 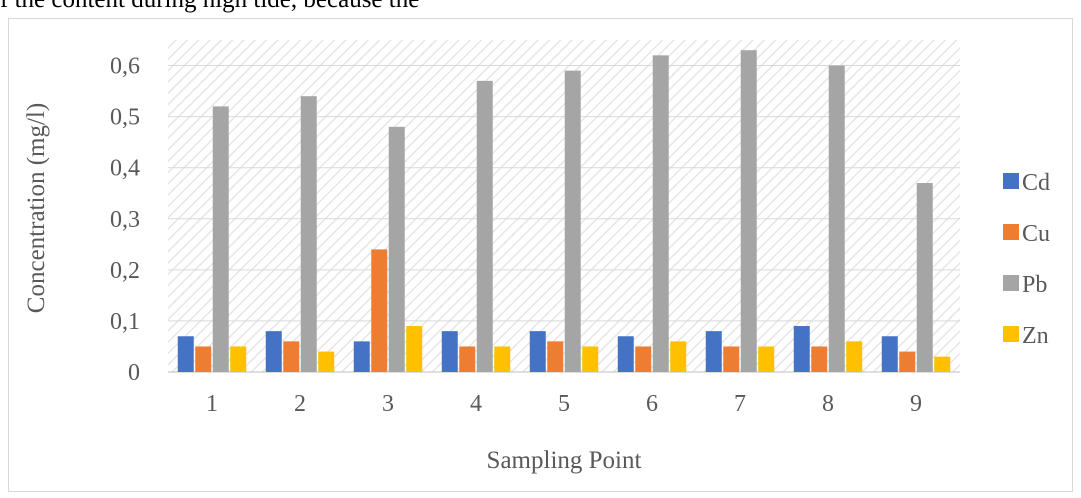 I want to click on legend-swatch-cd, so click(x=1011, y=181).